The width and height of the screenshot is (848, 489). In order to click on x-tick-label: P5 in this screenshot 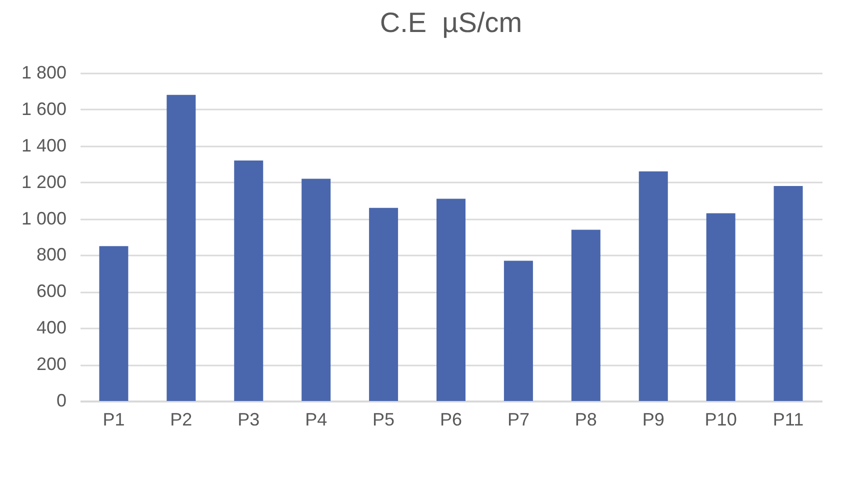, I will do `click(383, 420)`.